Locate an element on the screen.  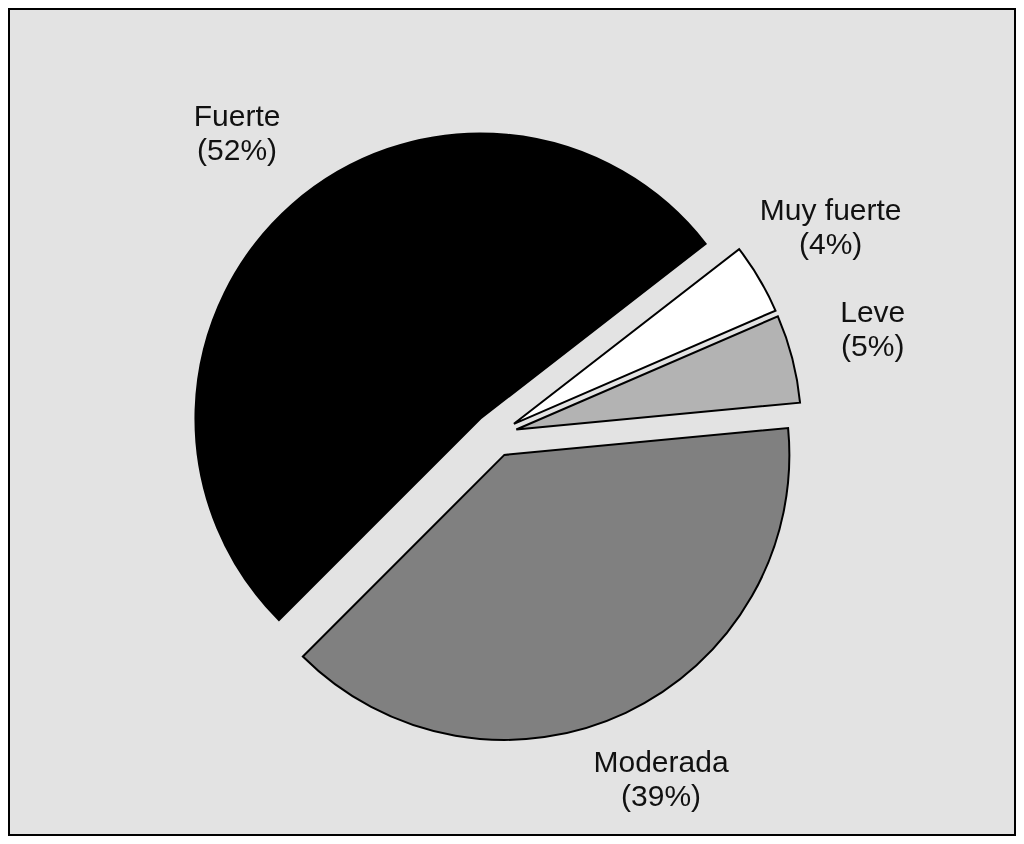
slice-label: Fuerte is located at coordinates (237, 116).